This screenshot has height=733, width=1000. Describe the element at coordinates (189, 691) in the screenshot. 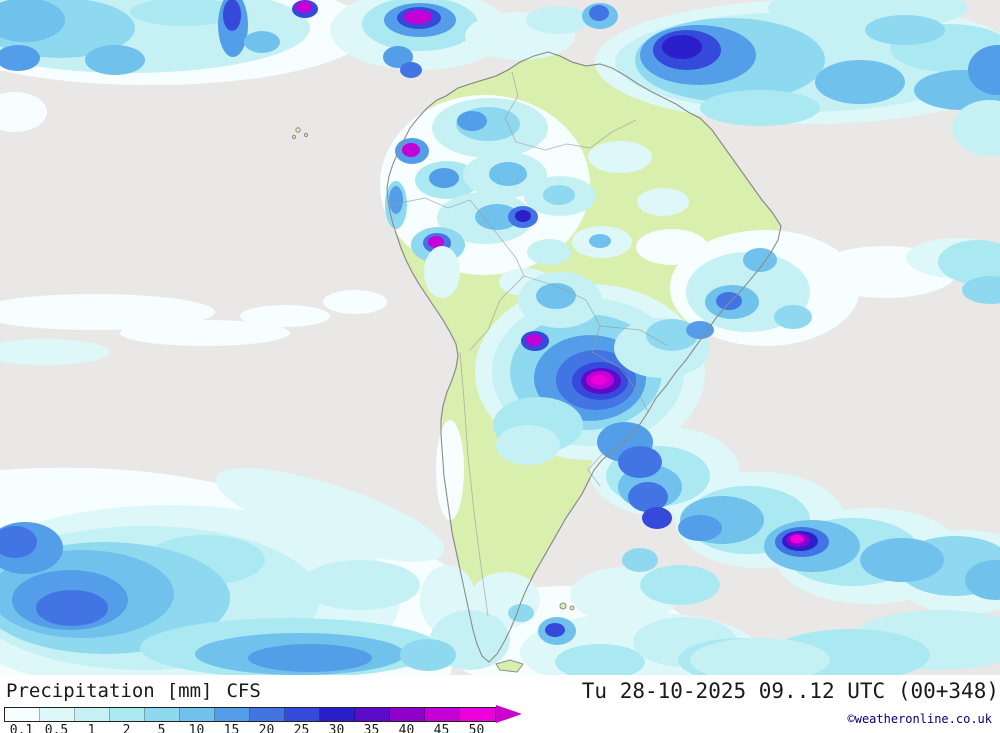

I see `parameter-unit: [mm]` at that location.